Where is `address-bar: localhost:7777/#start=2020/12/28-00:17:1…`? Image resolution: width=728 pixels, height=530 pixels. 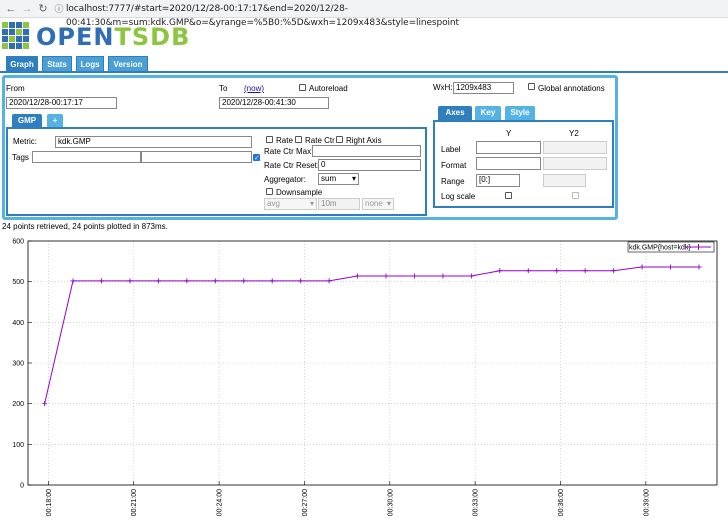 address-bar: localhost:7777/#start=2020/12/28-00:17:1… is located at coordinates (262, 16).